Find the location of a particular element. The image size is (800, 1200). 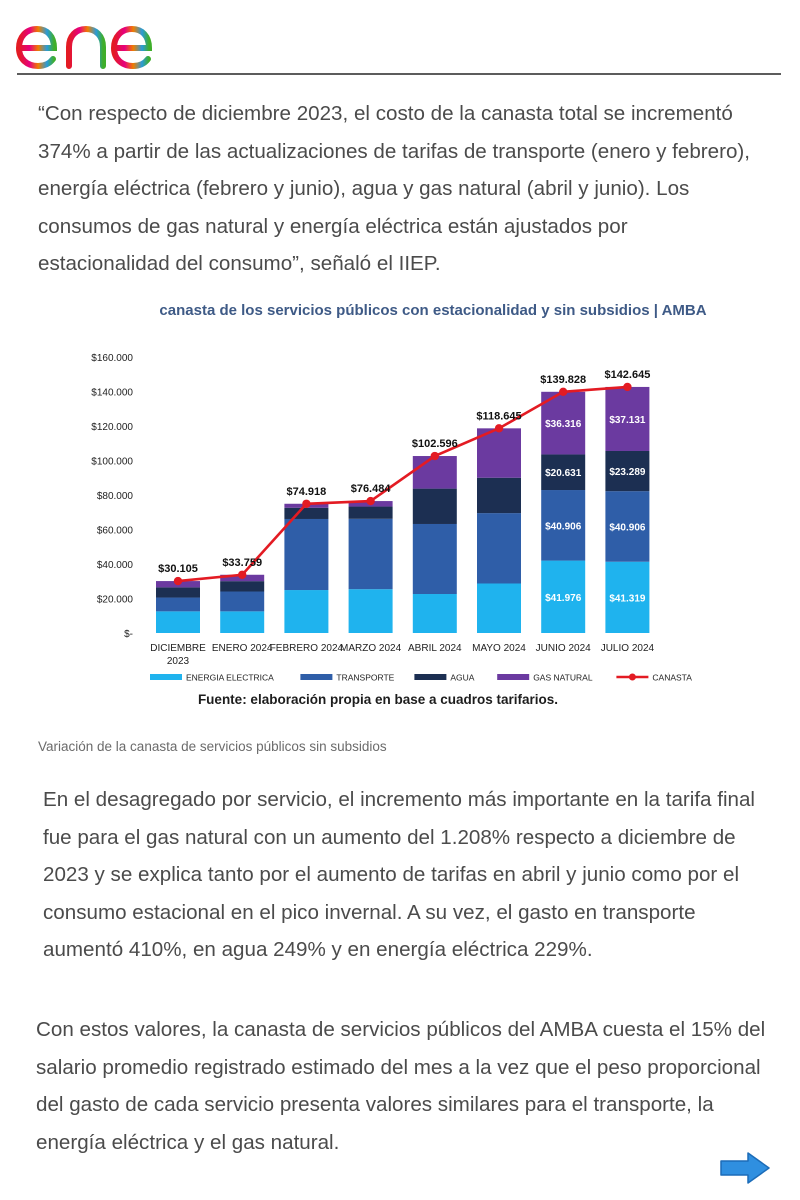

canasta-line is located at coordinates (402, 484).